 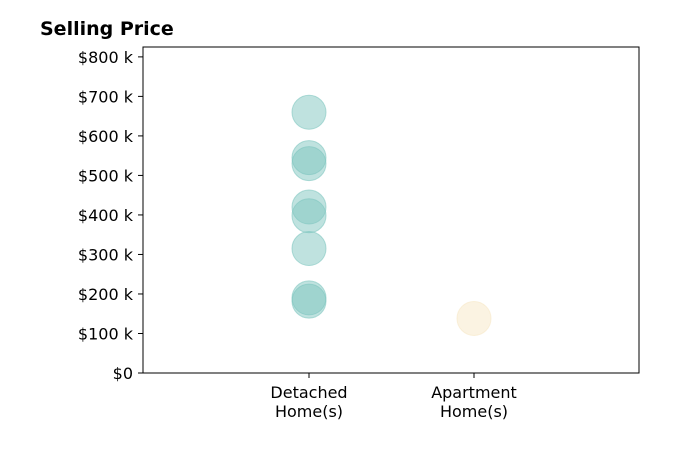 I want to click on y-tick-label: $100 k, so click(x=106, y=333).